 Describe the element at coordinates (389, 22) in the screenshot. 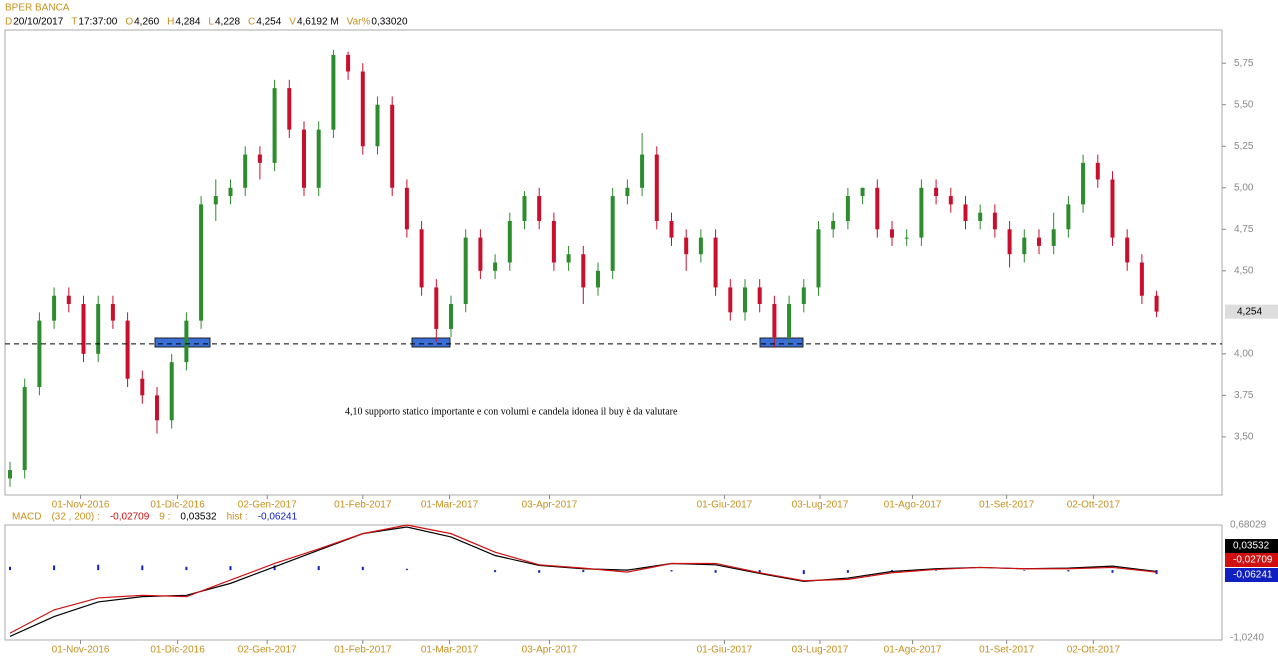

I see `info-value: 0,33020` at that location.